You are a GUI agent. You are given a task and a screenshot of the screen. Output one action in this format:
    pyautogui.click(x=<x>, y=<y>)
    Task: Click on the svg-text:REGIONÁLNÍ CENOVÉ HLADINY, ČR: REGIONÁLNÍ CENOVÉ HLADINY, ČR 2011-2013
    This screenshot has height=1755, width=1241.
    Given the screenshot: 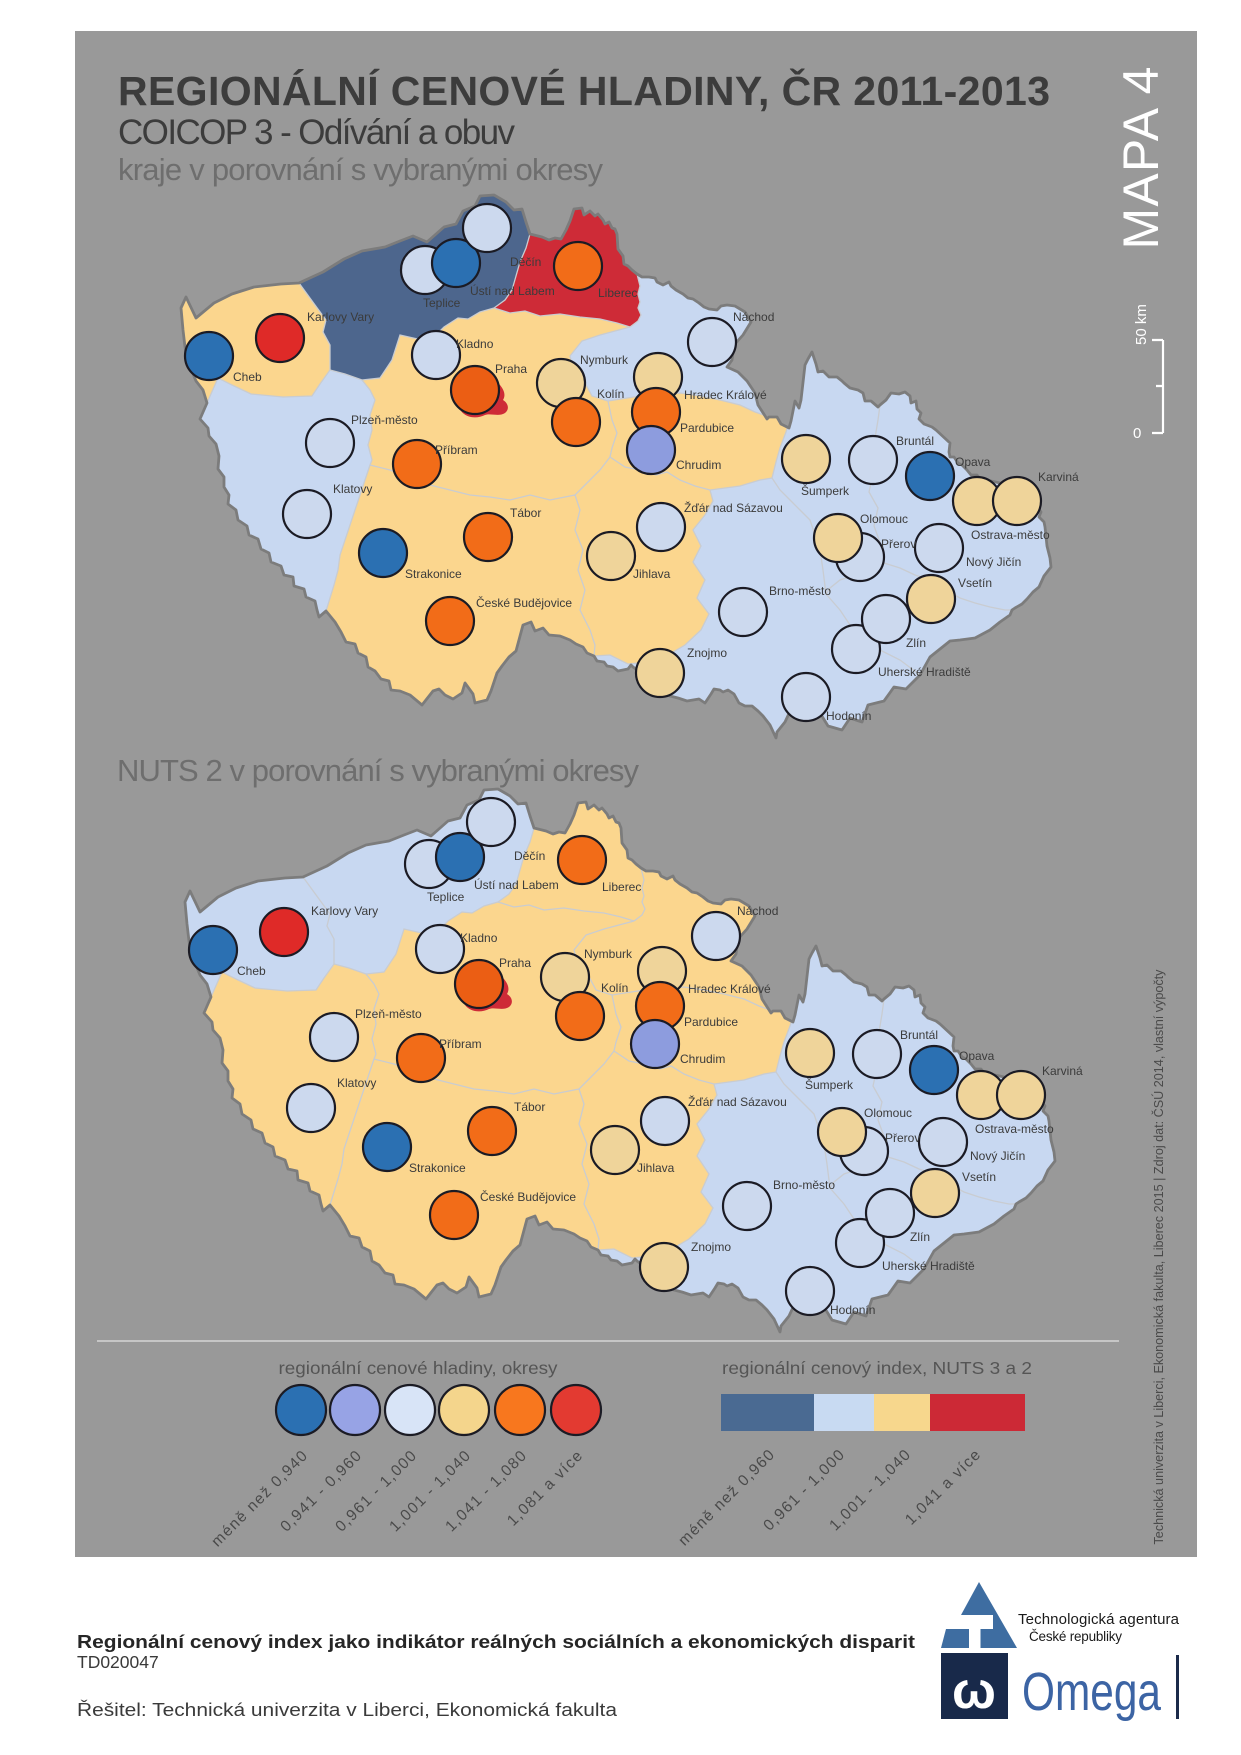 What is the action you would take?
    pyautogui.click(x=584, y=91)
    